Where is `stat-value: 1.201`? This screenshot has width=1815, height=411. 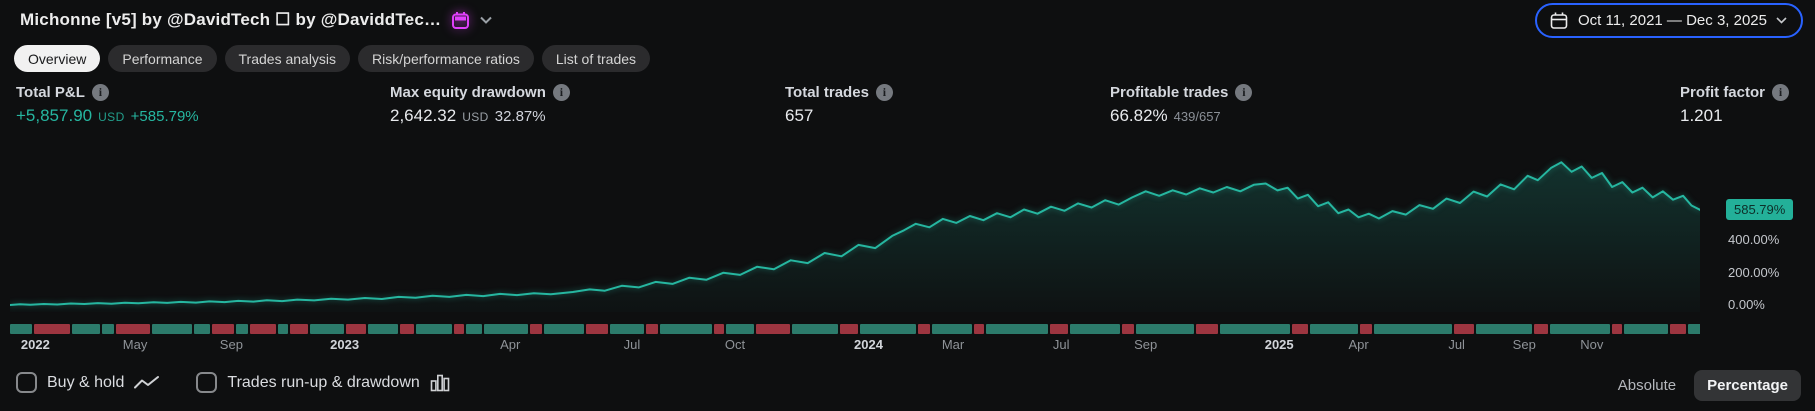
stat-value: 1.201 is located at coordinates (1701, 115).